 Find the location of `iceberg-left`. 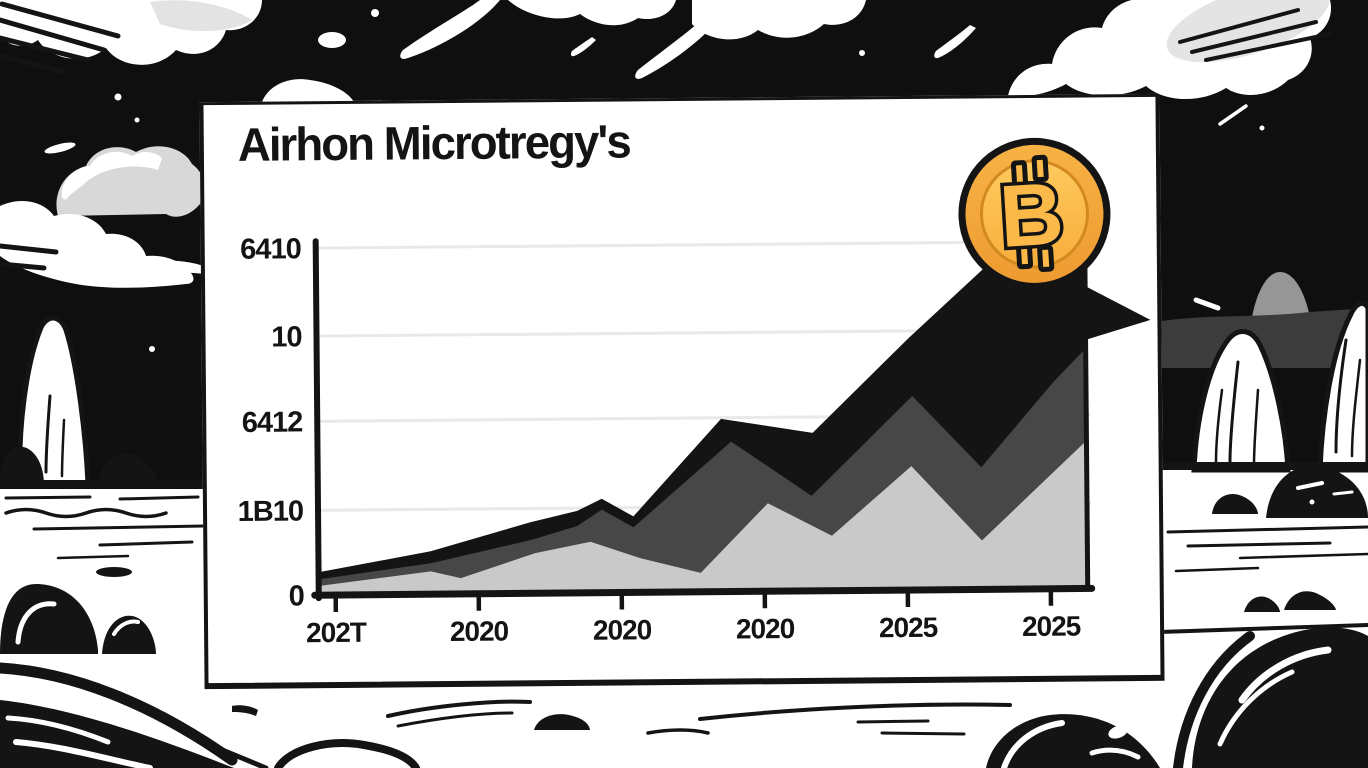

iceberg-left is located at coordinates (54, 401).